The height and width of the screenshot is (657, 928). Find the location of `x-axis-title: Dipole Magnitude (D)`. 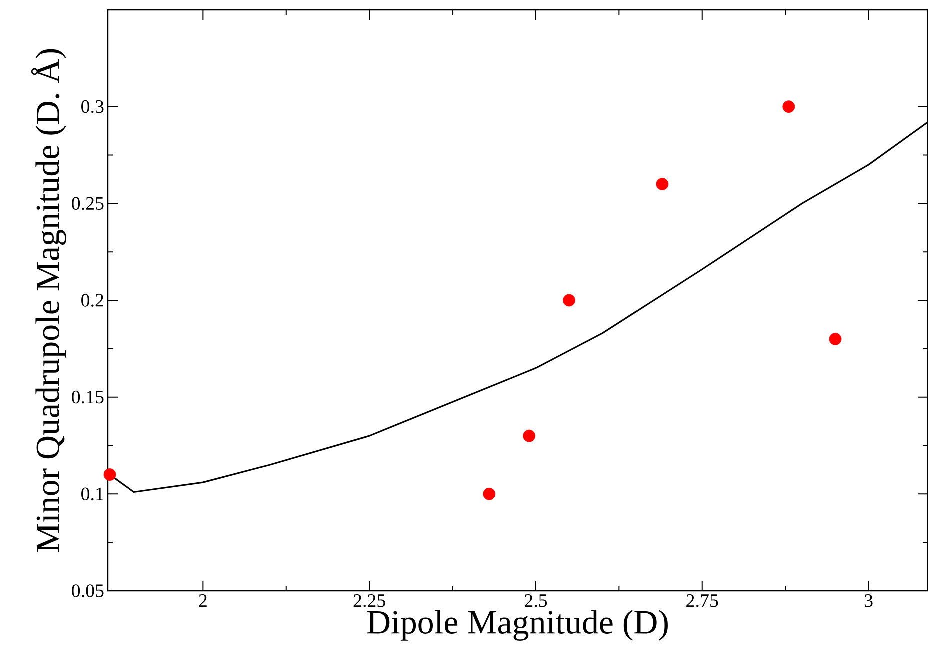

x-axis-title: Dipole Magnitude (D) is located at coordinates (518, 625).